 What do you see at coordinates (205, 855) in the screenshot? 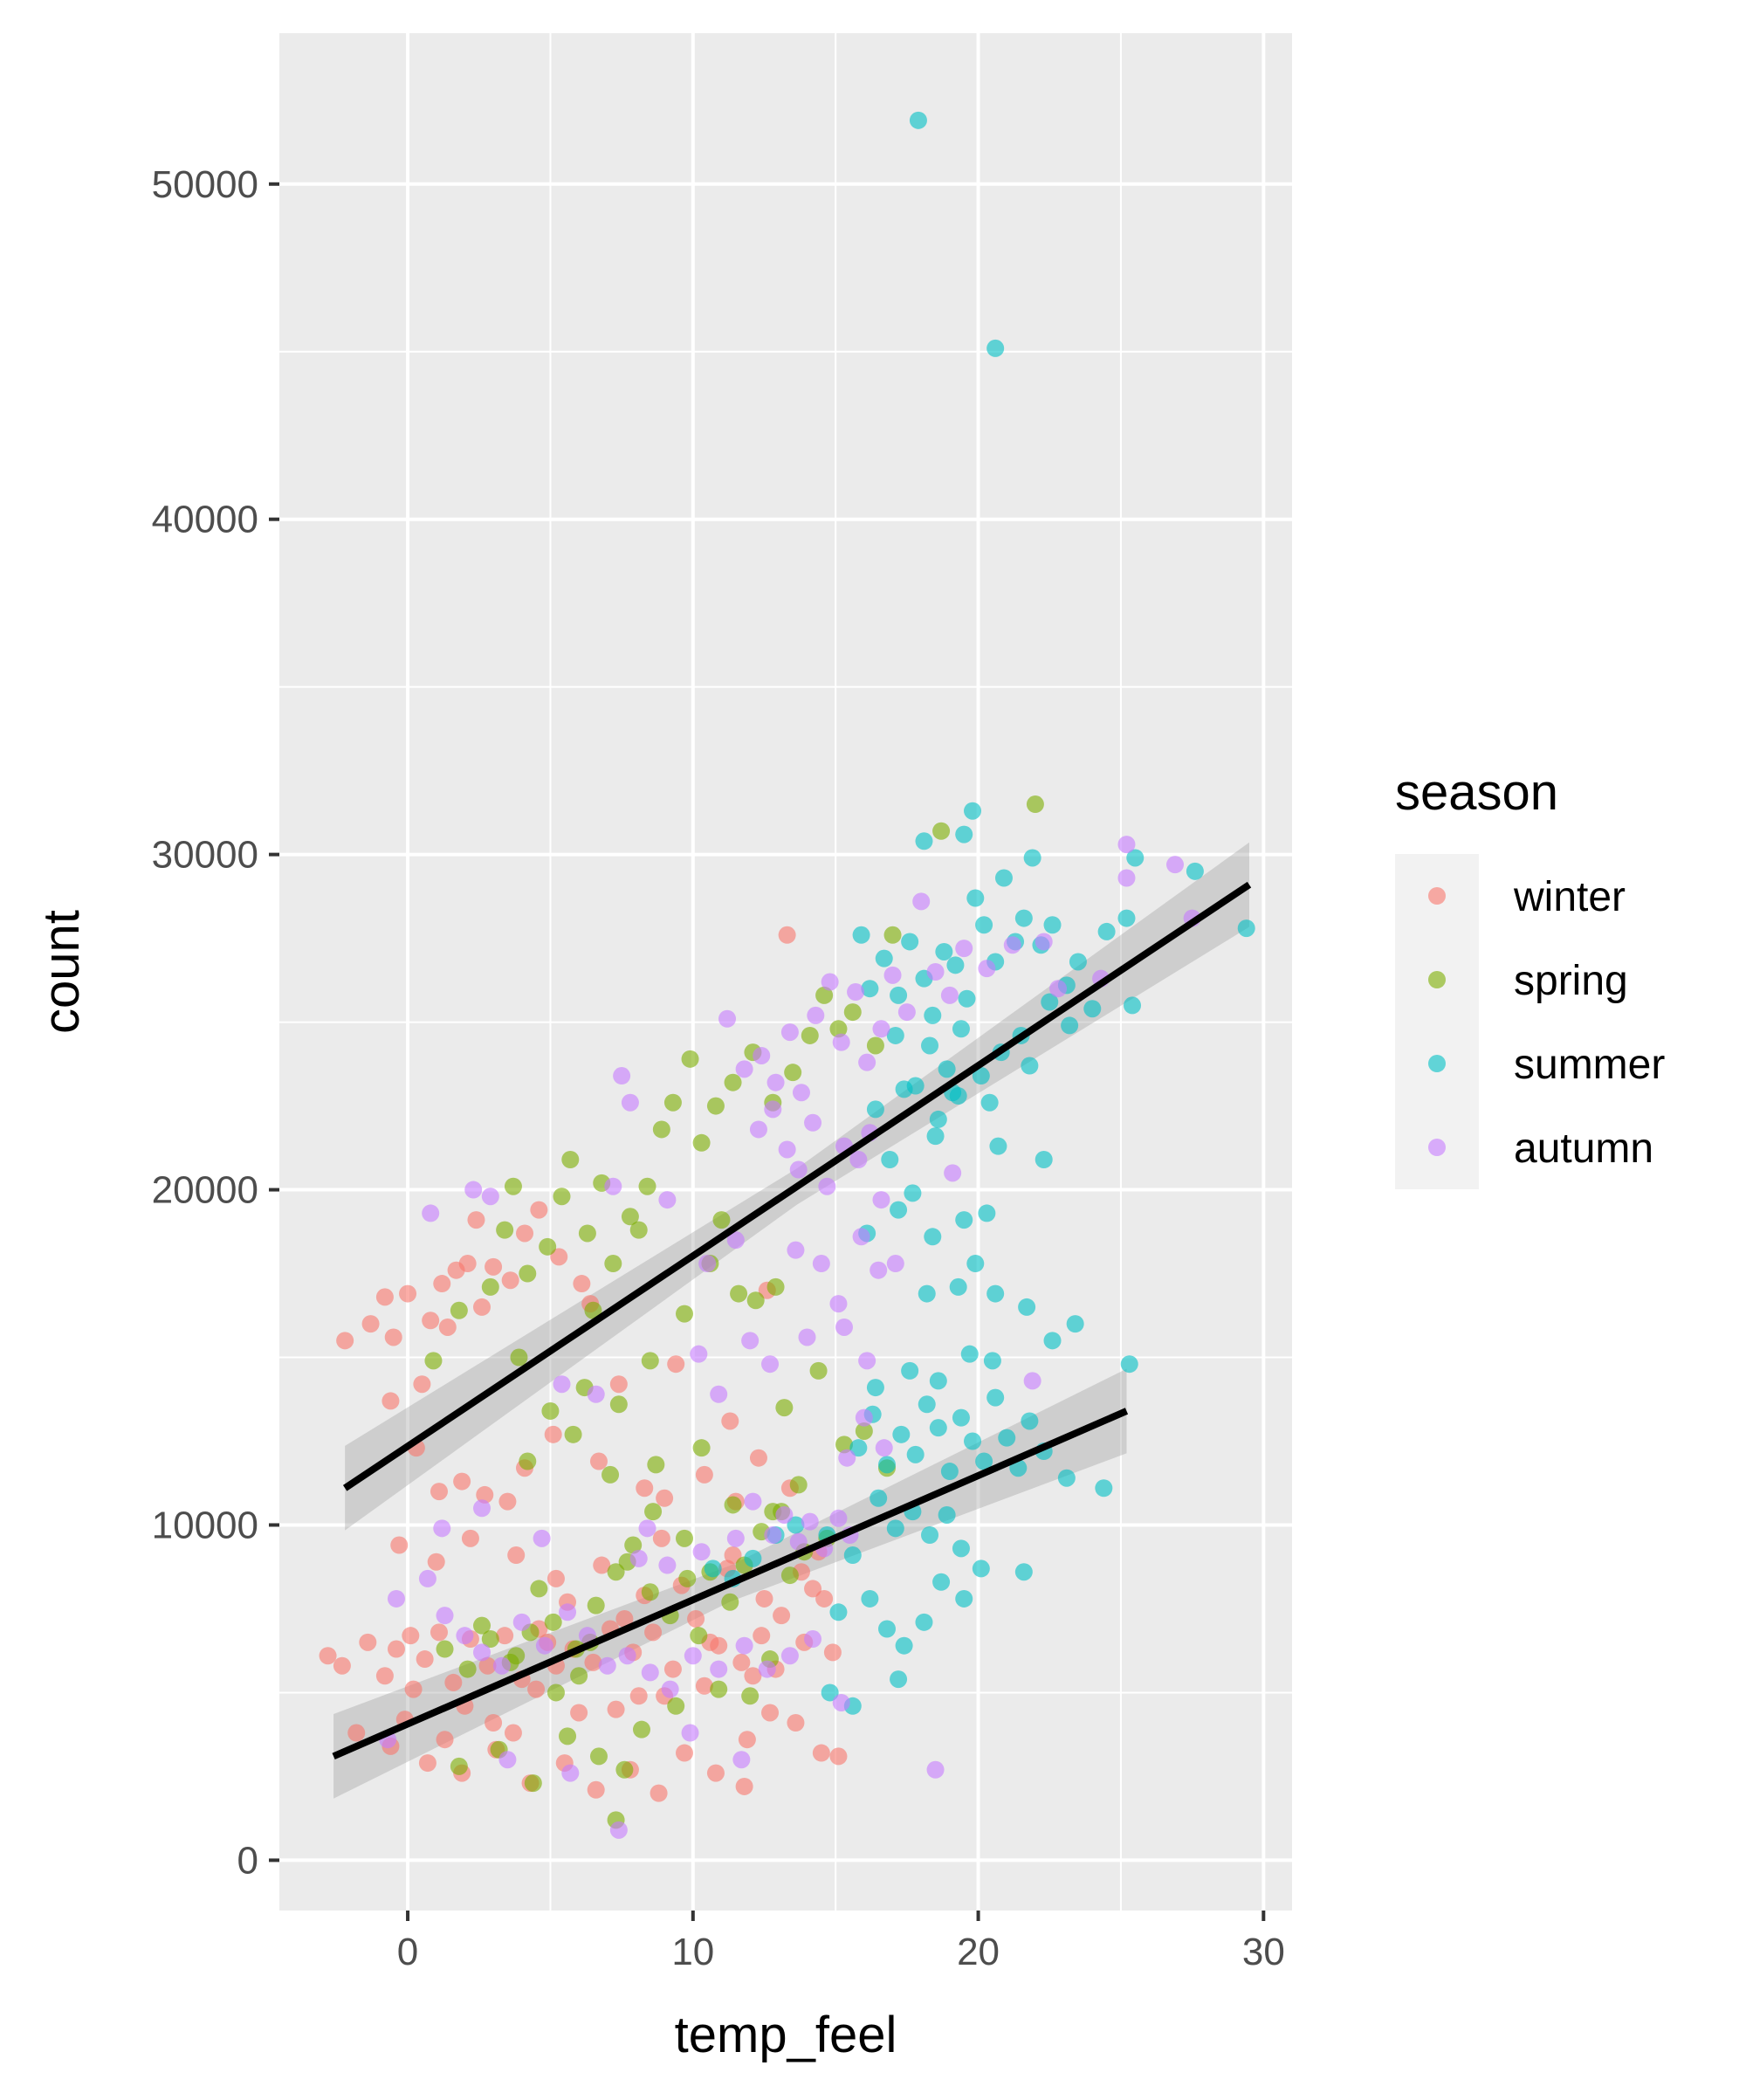
I see `y-tick-label: 30000` at bounding box center [205, 855].